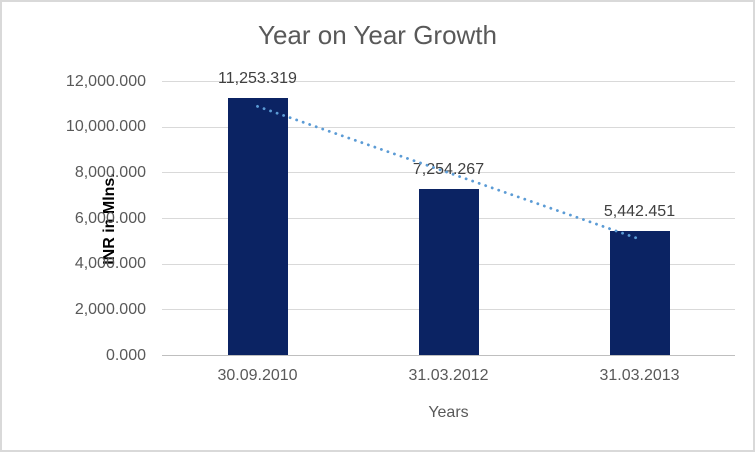 This screenshot has height=452, width=755. I want to click on y-axis-tick-label: 0.000, so click(125, 355).